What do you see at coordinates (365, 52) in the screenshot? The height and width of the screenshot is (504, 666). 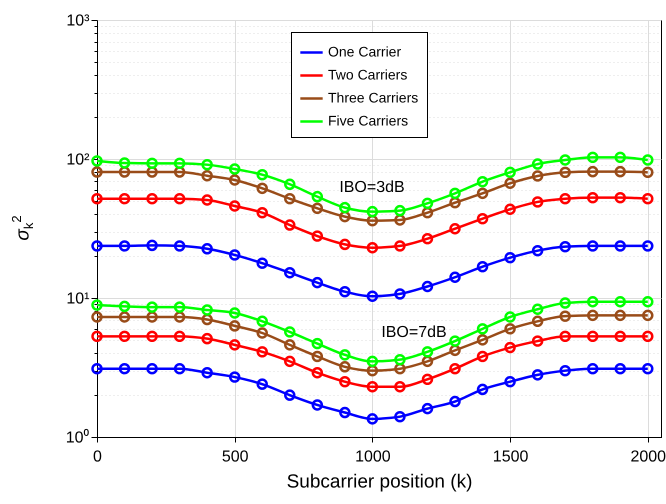 I see `legend-label: One Carrier` at bounding box center [365, 52].